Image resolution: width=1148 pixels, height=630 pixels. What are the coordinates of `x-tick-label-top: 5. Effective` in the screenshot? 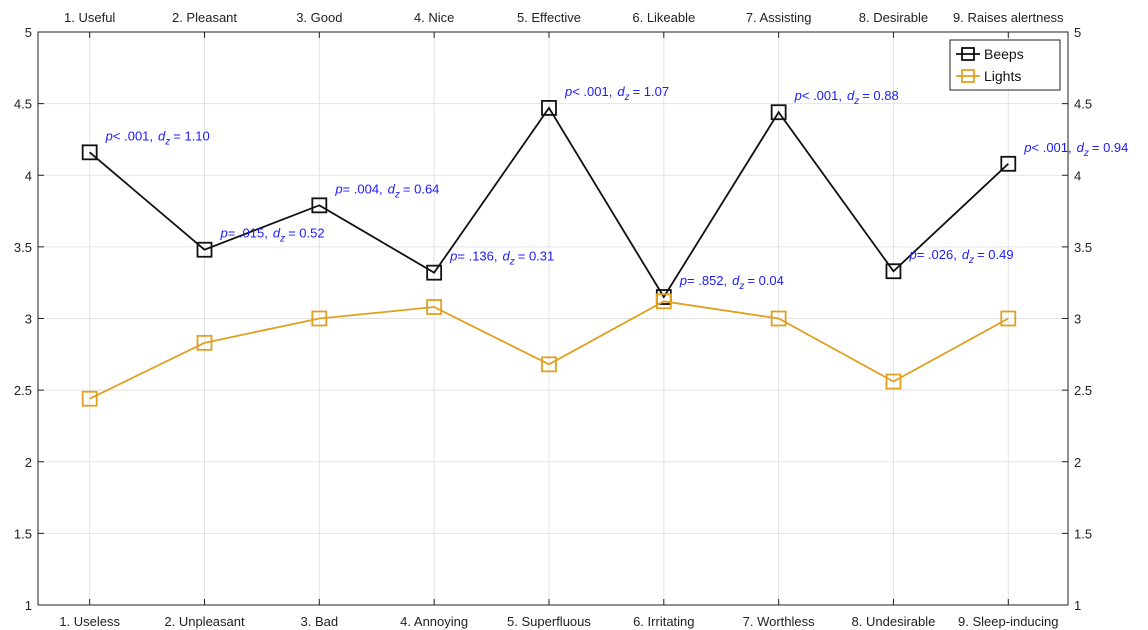 It's located at (549, 17).